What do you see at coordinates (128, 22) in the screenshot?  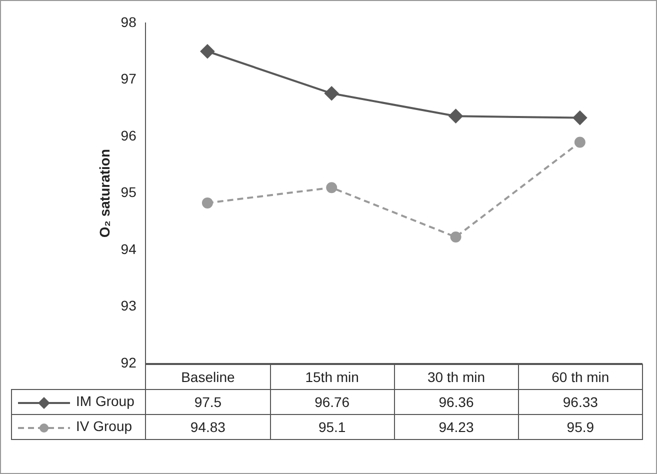 I see `y-tick-label: 98` at bounding box center [128, 22].